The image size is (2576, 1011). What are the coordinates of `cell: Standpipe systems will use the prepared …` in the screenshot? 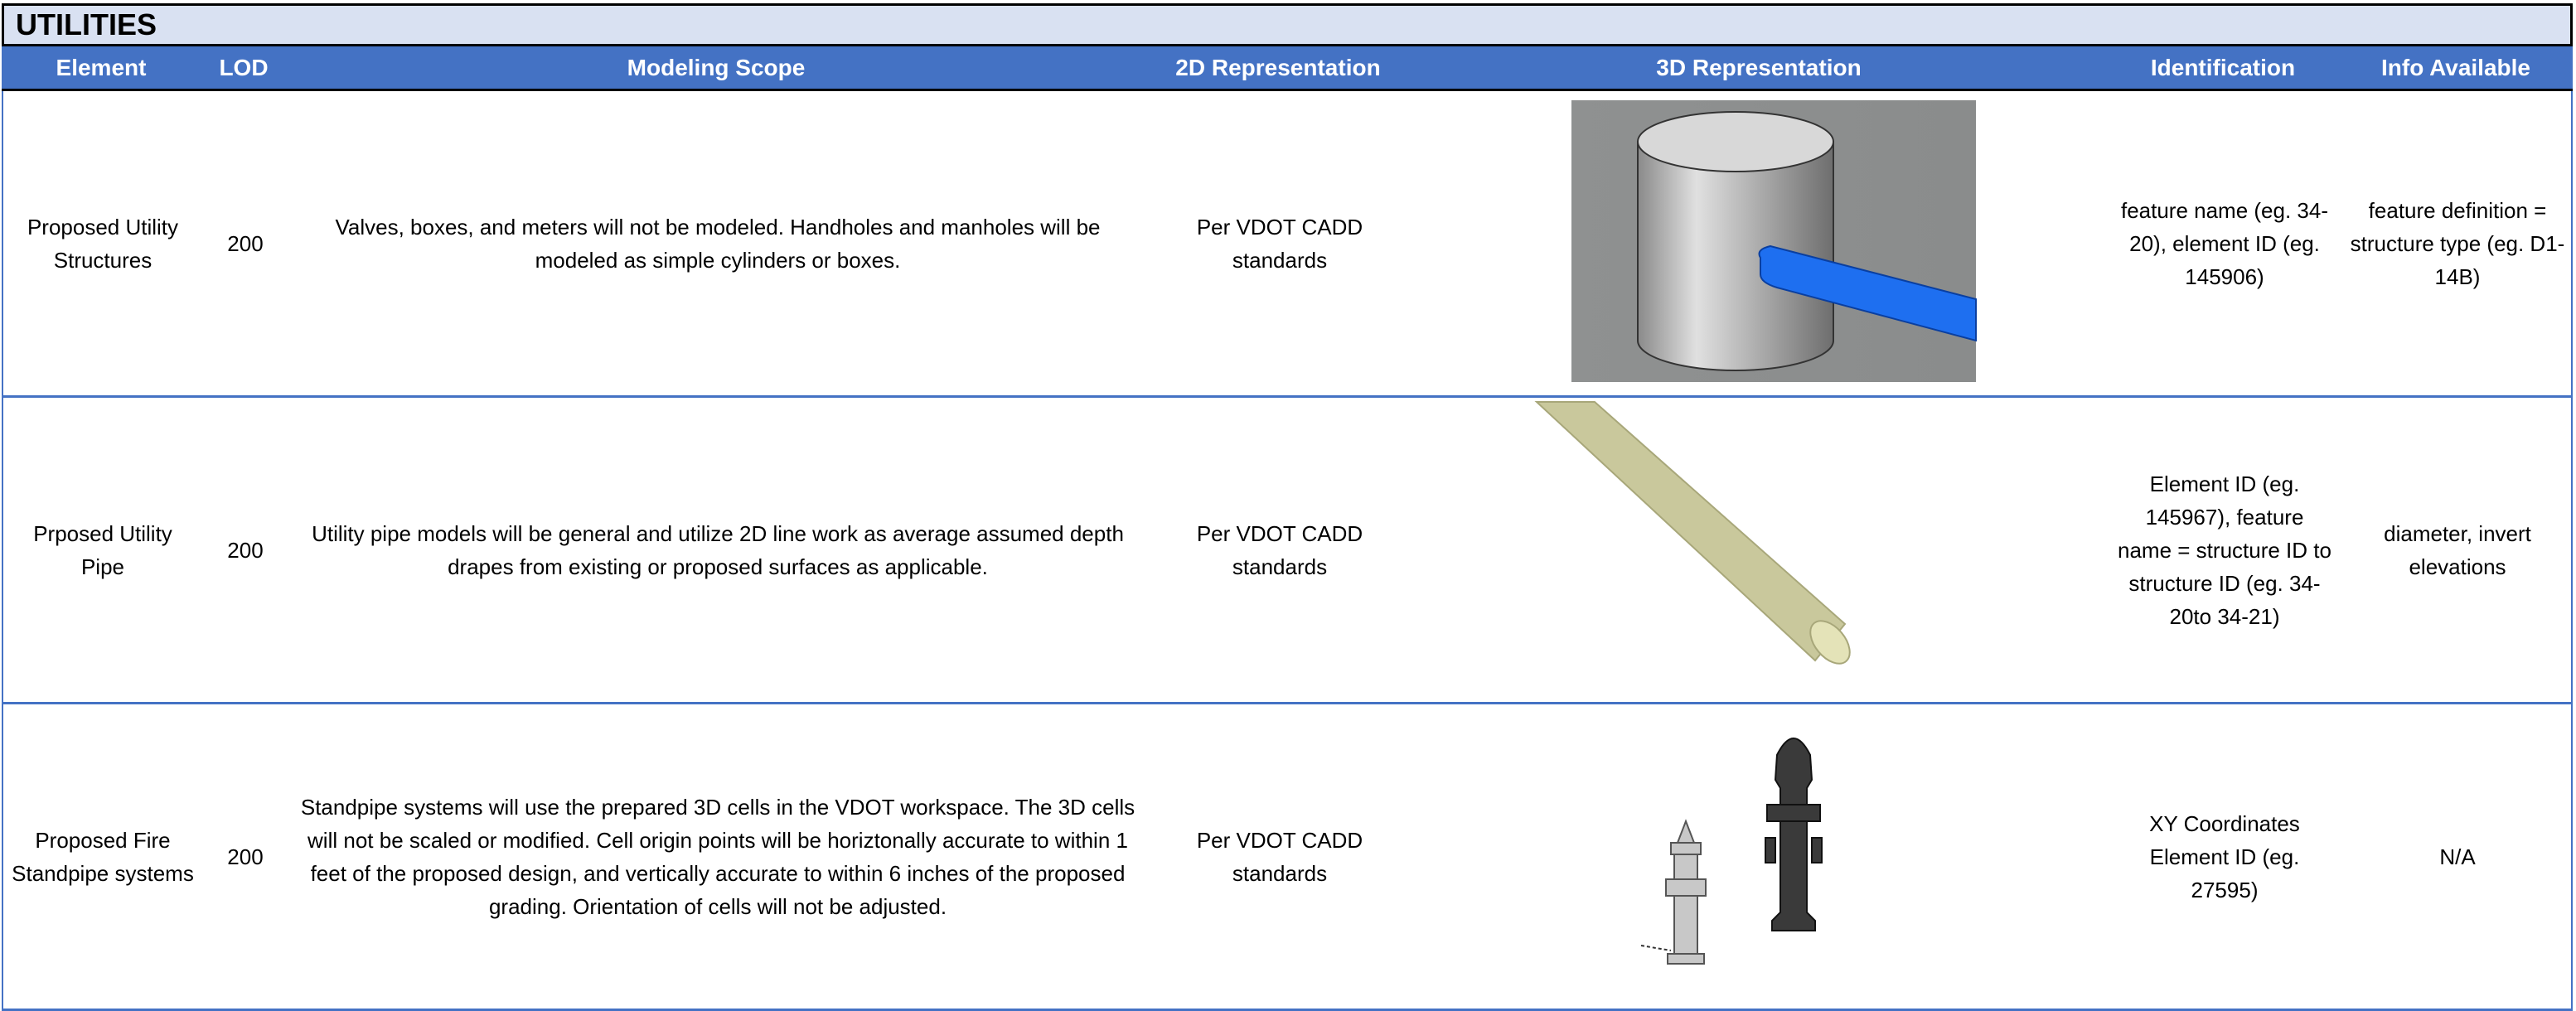 It's located at (717, 857).